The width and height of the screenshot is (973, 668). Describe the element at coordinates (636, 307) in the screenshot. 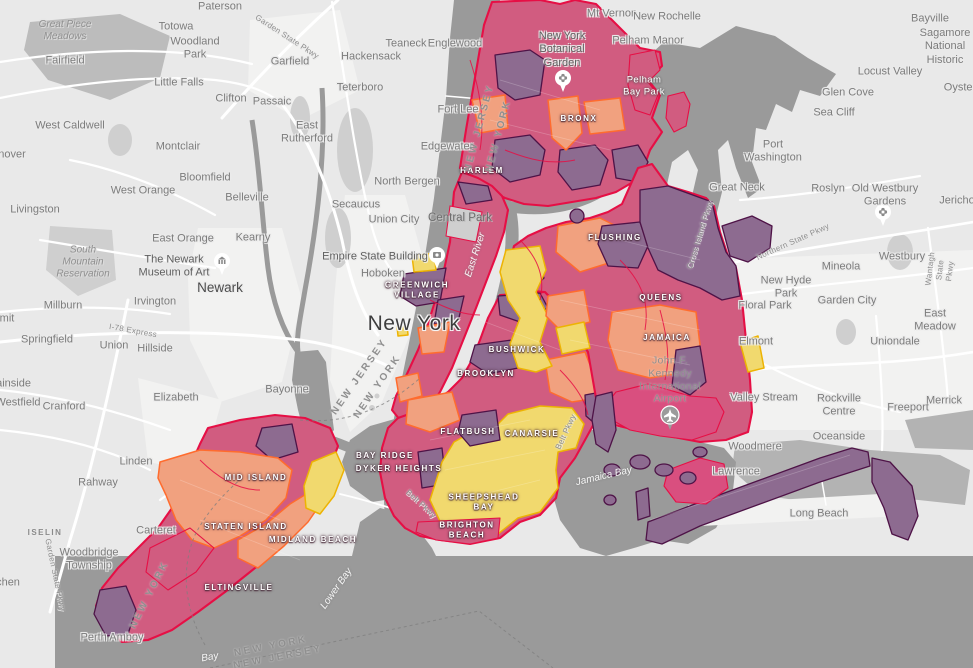

I see `region-queens` at that location.